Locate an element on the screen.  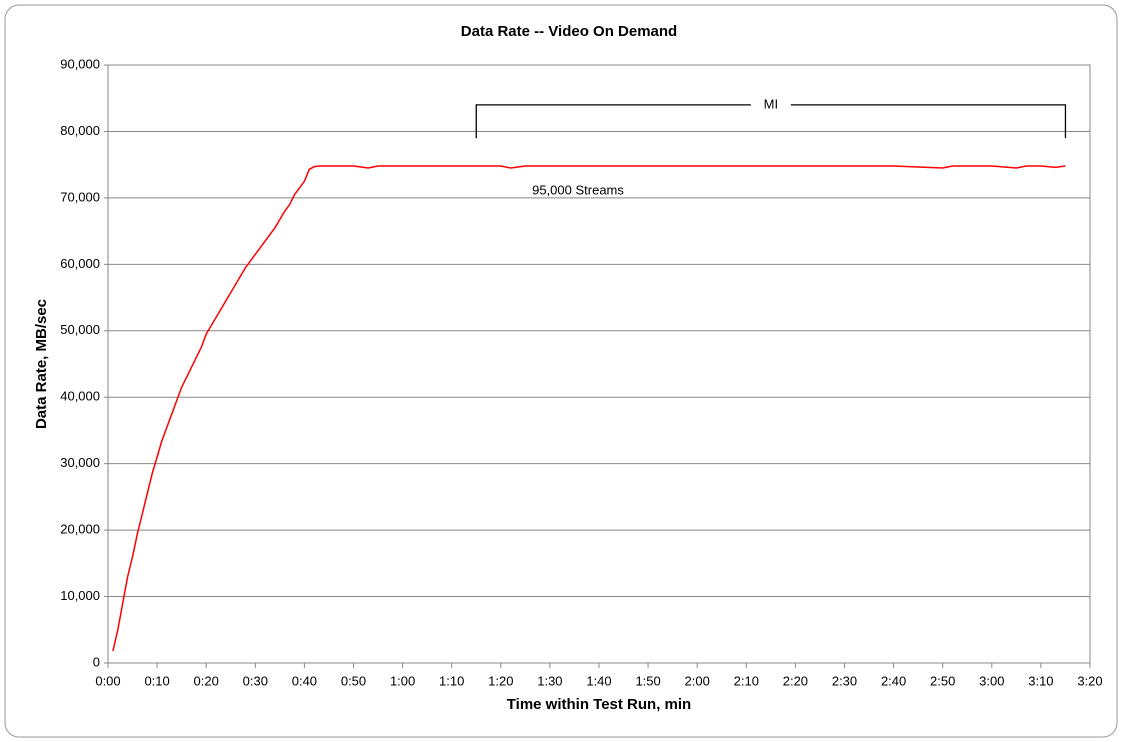
x-tick-label: 0:10 is located at coordinates (156, 680).